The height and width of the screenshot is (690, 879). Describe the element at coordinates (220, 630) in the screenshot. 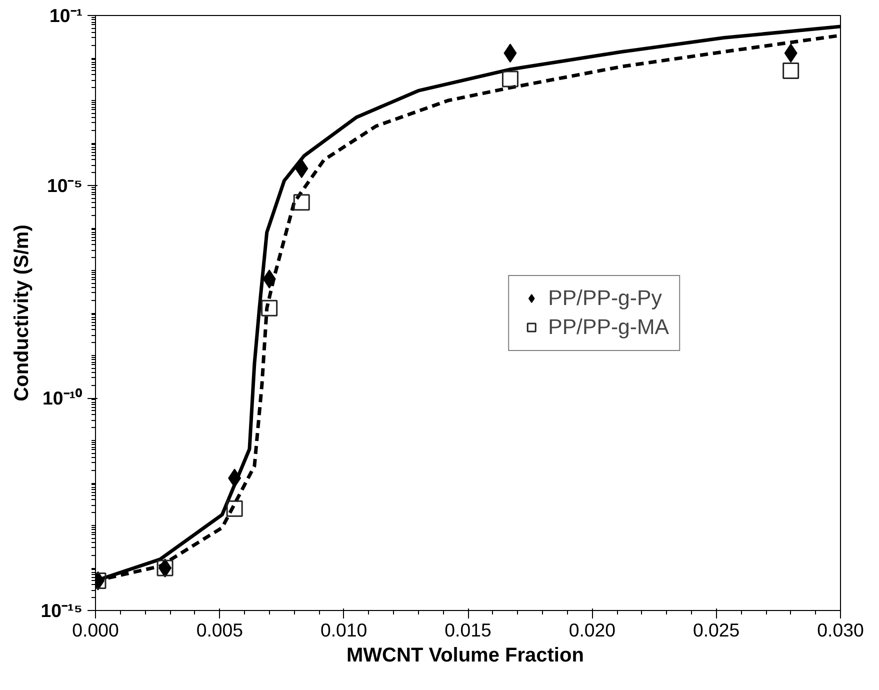

I see `x-tick-label: 0.005` at that location.